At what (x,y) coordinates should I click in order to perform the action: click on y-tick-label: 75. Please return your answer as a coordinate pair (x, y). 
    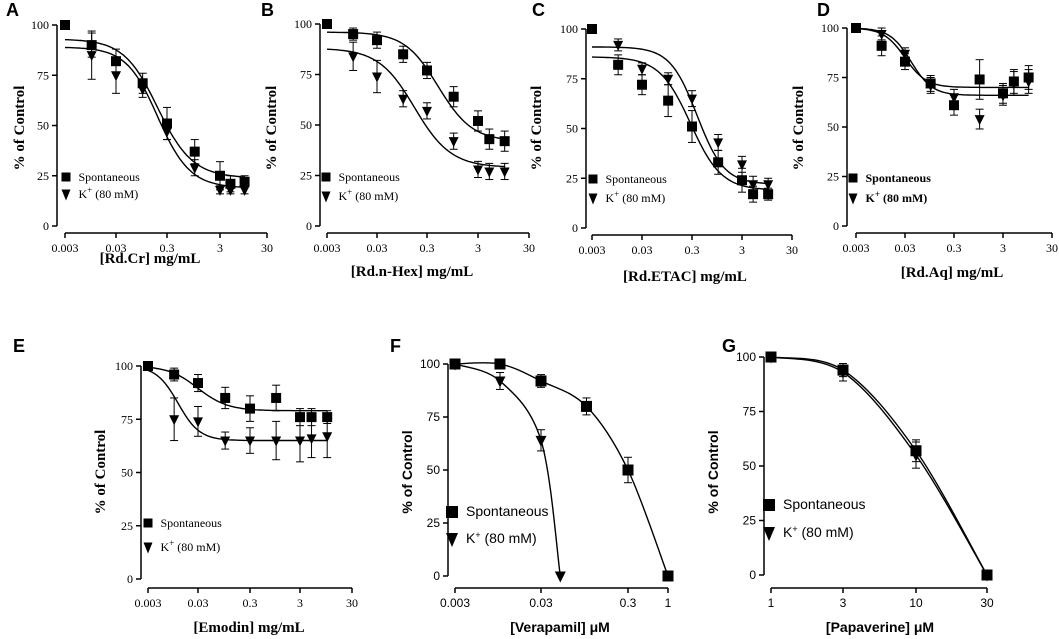
    Looking at the image, I should click on (127, 419).